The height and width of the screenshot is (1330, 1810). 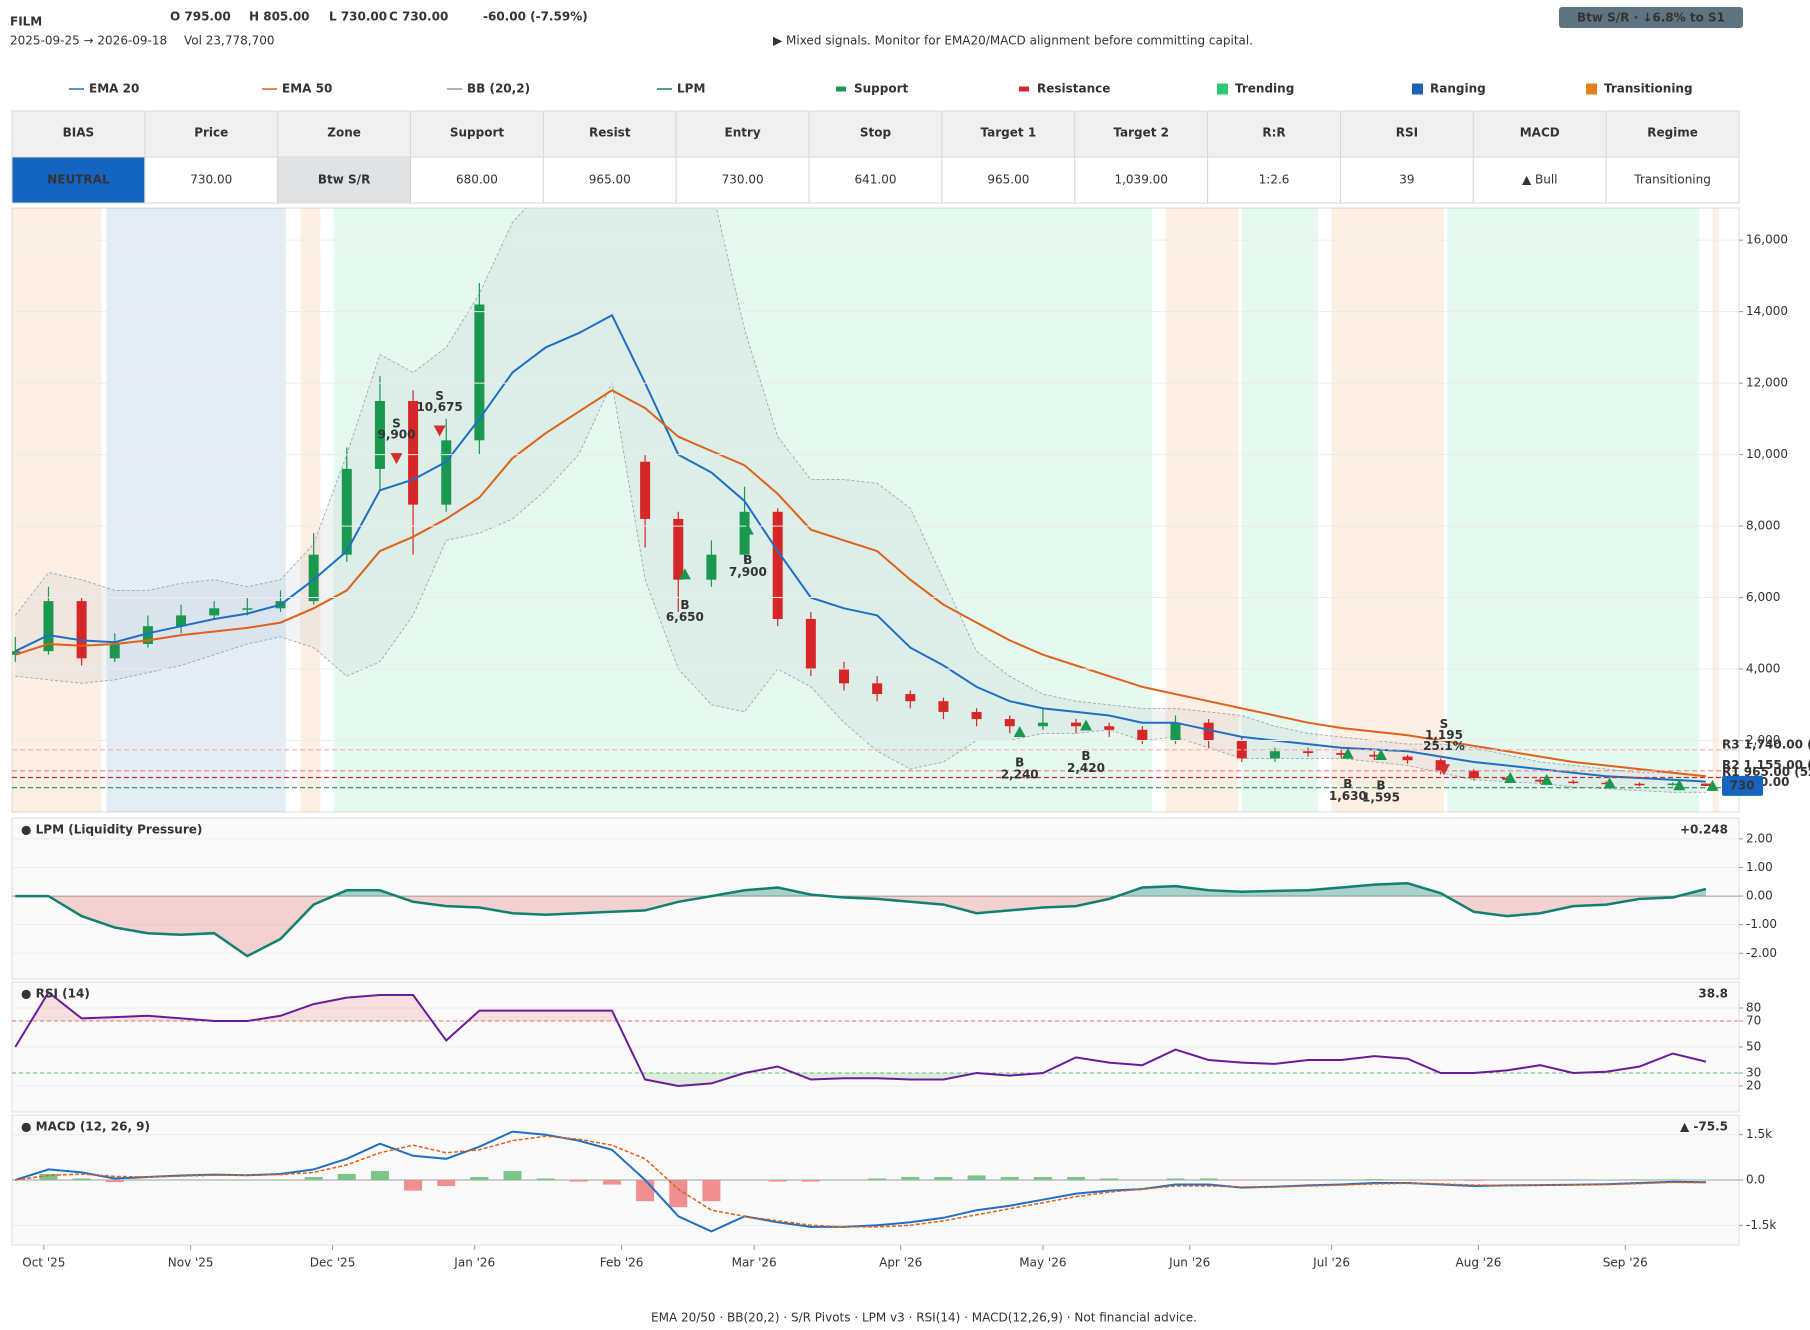 I want to click on y-tick-label: 2,000, so click(x=1763, y=740).